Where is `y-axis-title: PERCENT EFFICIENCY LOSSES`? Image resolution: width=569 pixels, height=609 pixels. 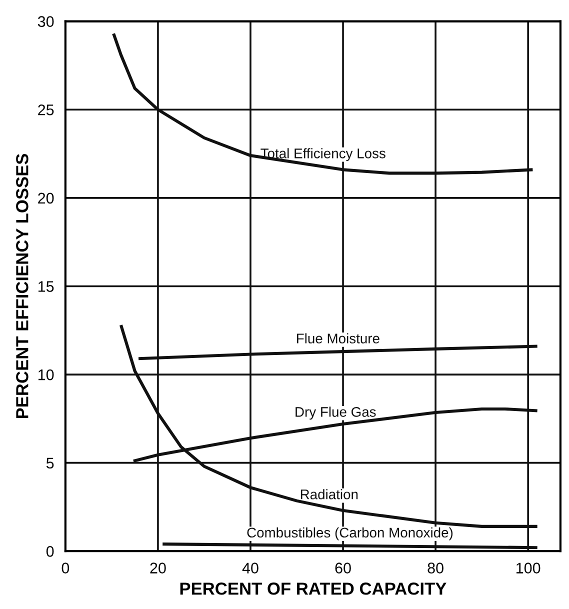 y-axis-title: PERCENT EFFICIENCY LOSSES is located at coordinates (22, 286).